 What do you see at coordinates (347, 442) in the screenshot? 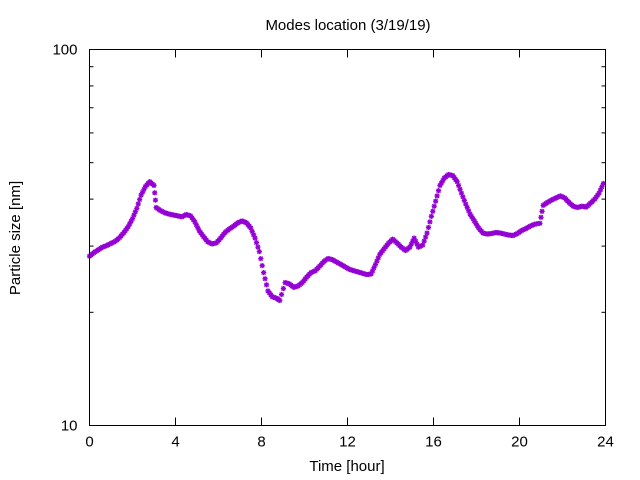
I see `x-tick-label: 12` at bounding box center [347, 442].